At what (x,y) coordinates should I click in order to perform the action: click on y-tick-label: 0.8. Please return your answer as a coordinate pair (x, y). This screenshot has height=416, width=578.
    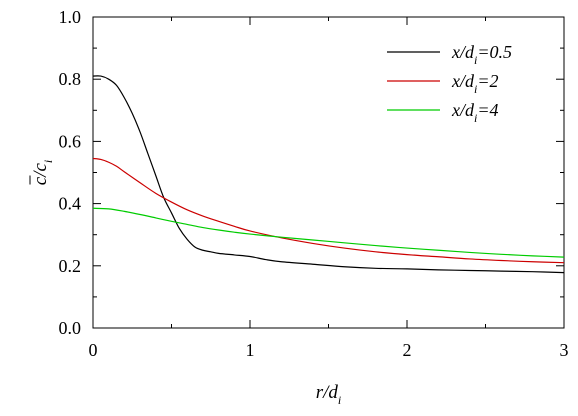
    Looking at the image, I should click on (70, 79).